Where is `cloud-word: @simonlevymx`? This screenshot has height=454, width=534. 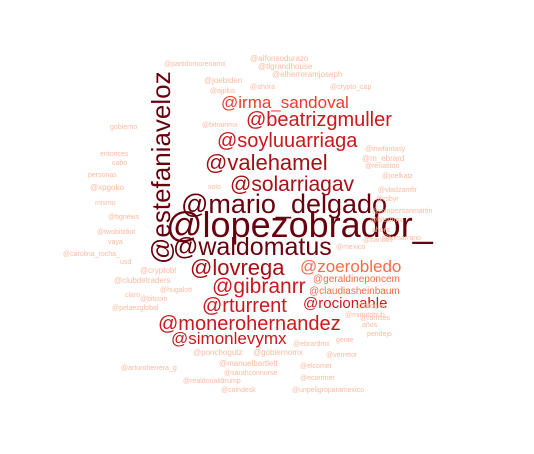 cloud-word: @simonlevymx is located at coordinates (229, 338).